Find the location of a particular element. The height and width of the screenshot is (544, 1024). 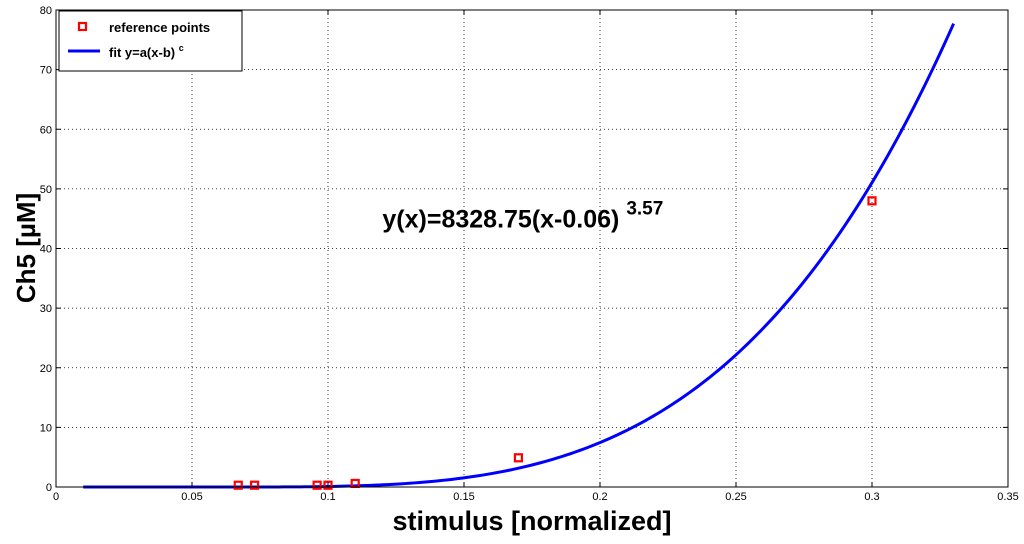

y-tick-label: 30 is located at coordinates (46, 309).